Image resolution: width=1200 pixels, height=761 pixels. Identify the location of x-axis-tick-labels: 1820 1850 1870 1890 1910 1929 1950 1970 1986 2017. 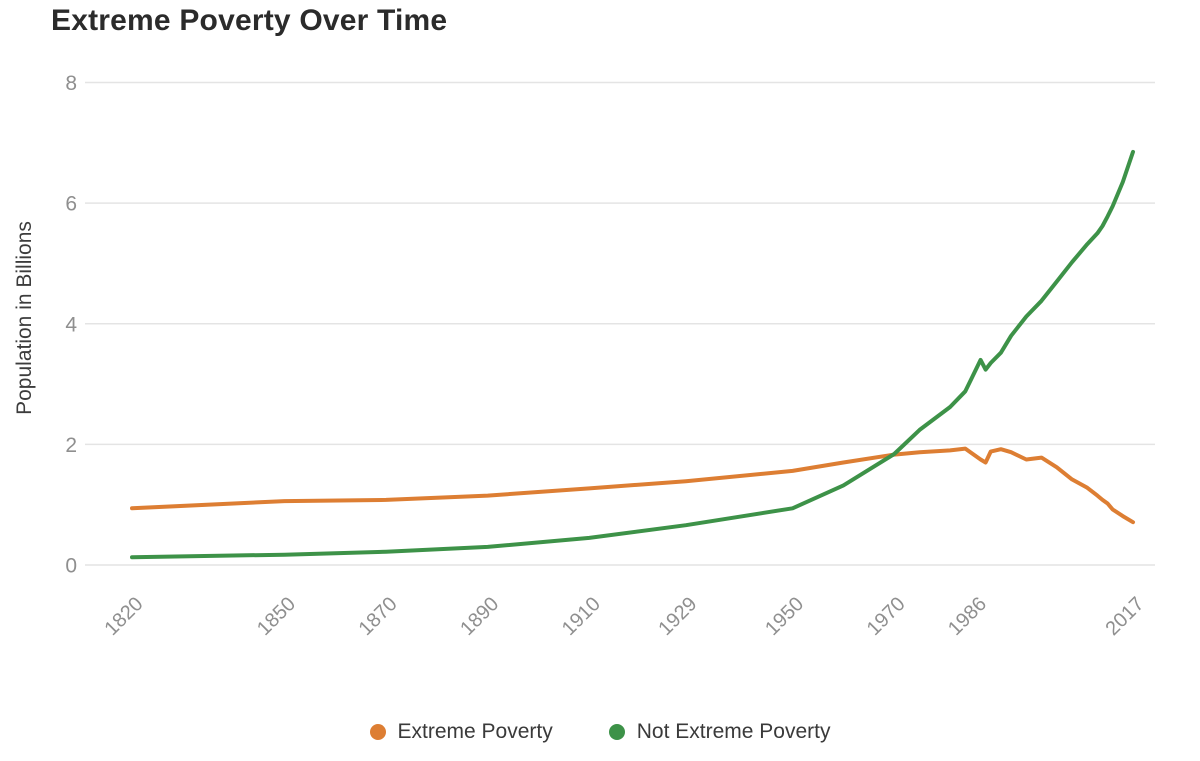
(625, 616).